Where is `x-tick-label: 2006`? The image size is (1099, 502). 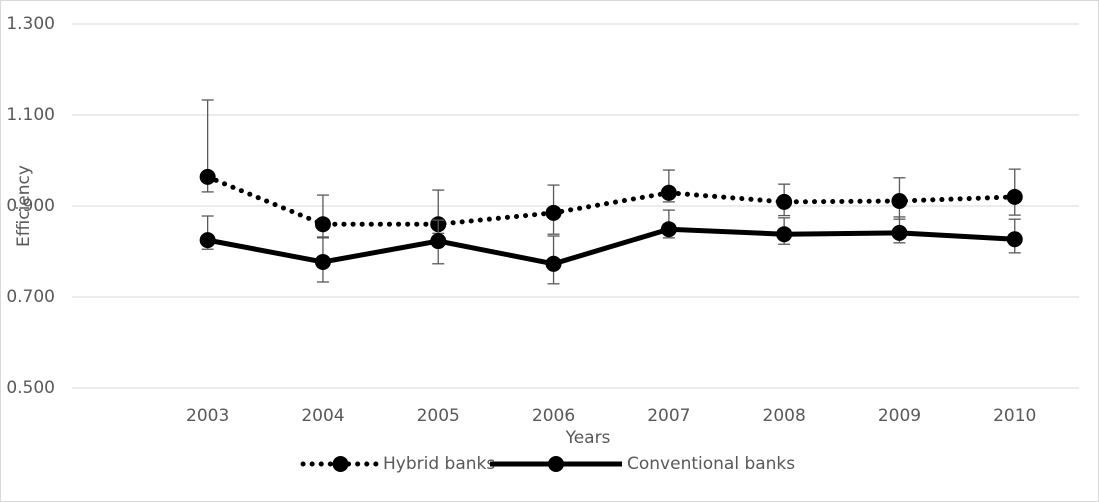 x-tick-label: 2006 is located at coordinates (553, 416).